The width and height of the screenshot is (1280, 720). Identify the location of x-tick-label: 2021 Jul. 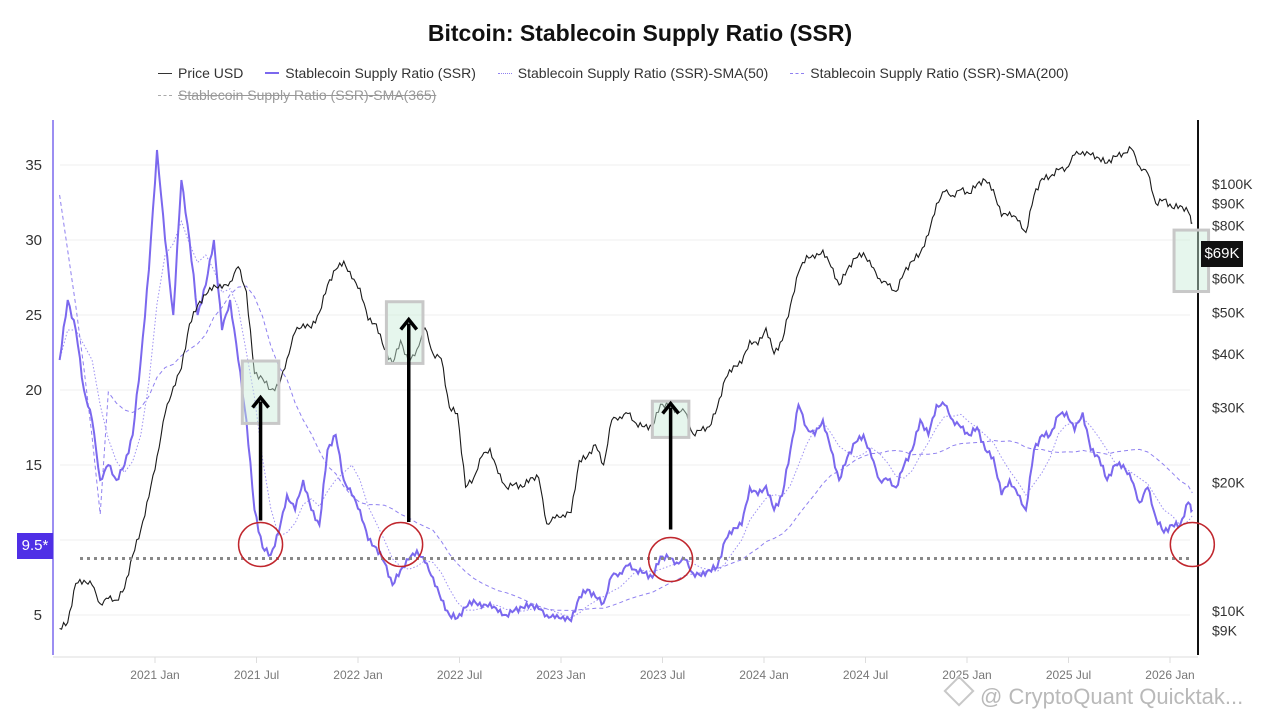
(256, 675).